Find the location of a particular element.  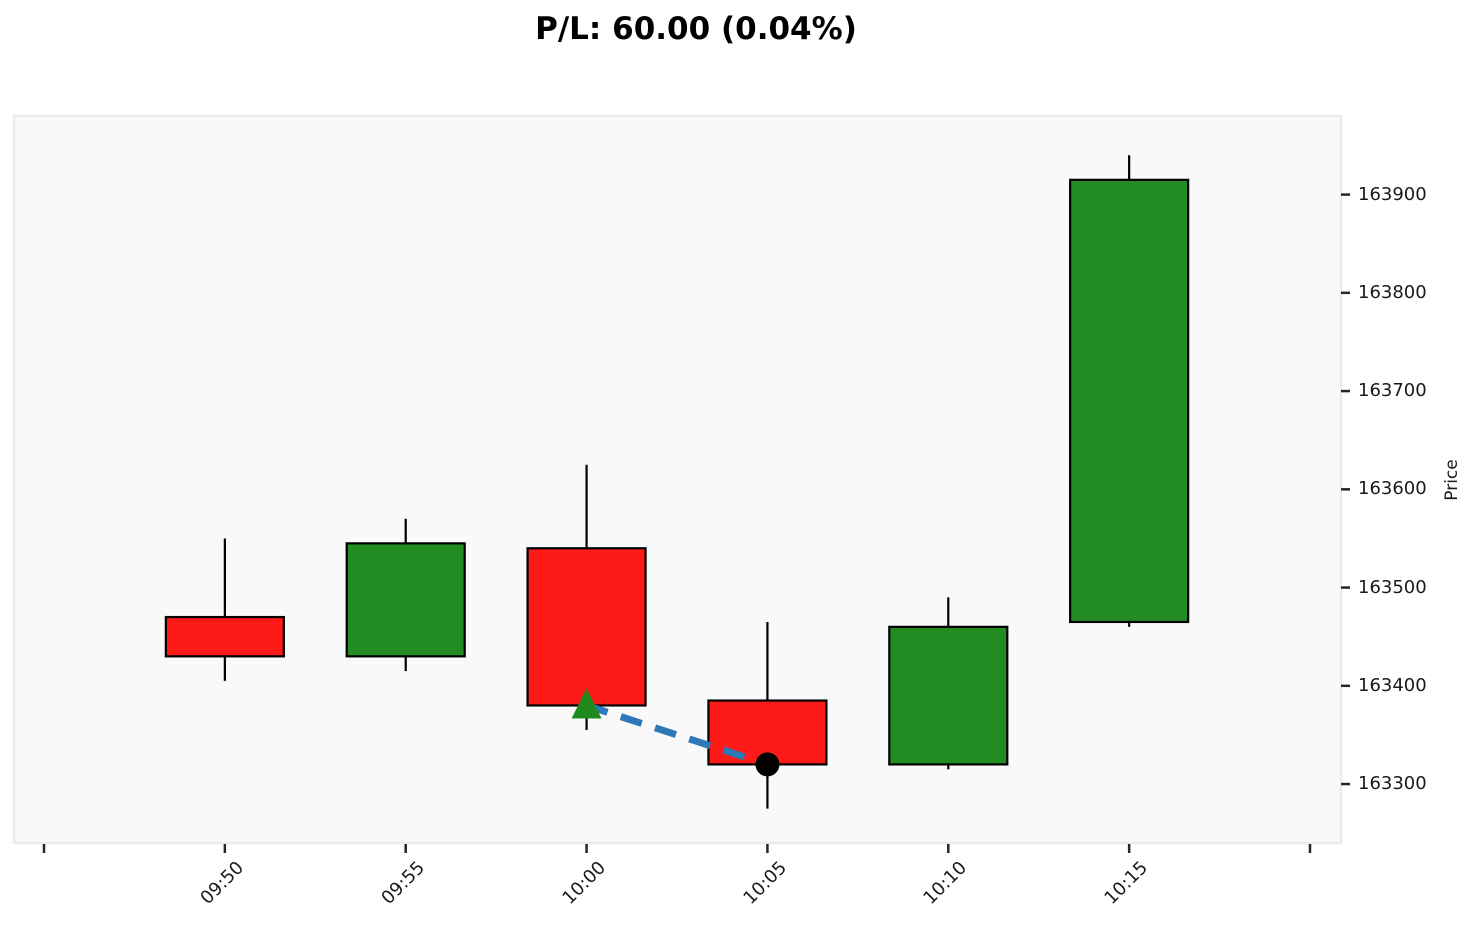

y-tick-label: 163800 is located at coordinates (1392, 292).